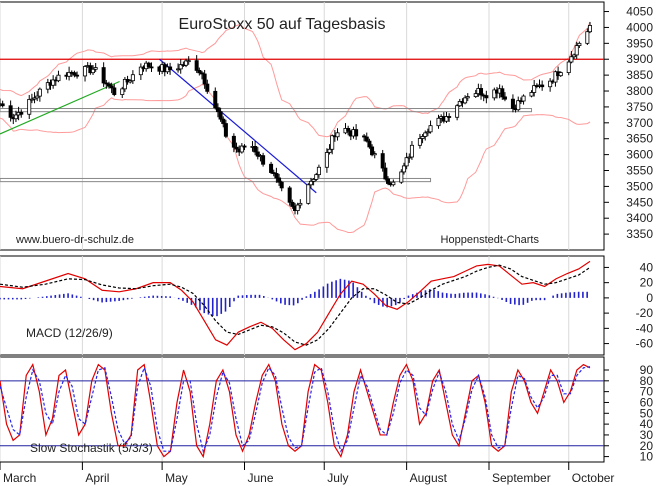 This screenshot has width=660, height=486. I want to click on macd-axis-tick-label: 20, so click(647, 283).